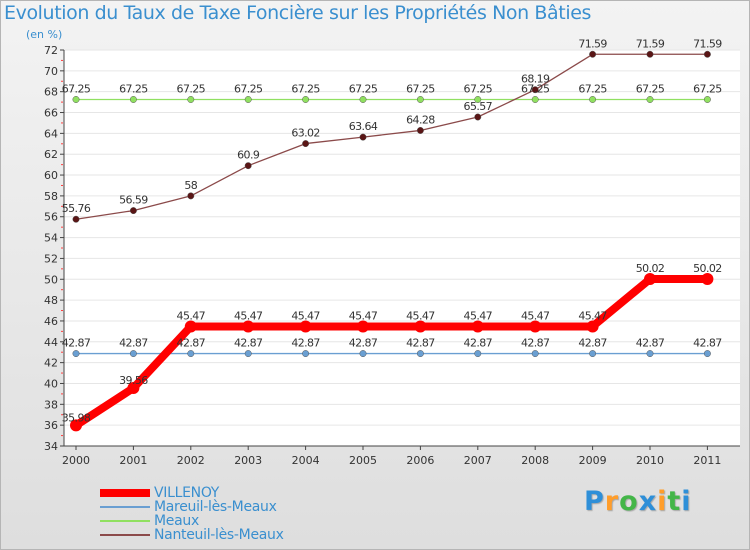 The width and height of the screenshot is (750, 550). I want to click on data-label-3: 60.9, so click(248, 155).